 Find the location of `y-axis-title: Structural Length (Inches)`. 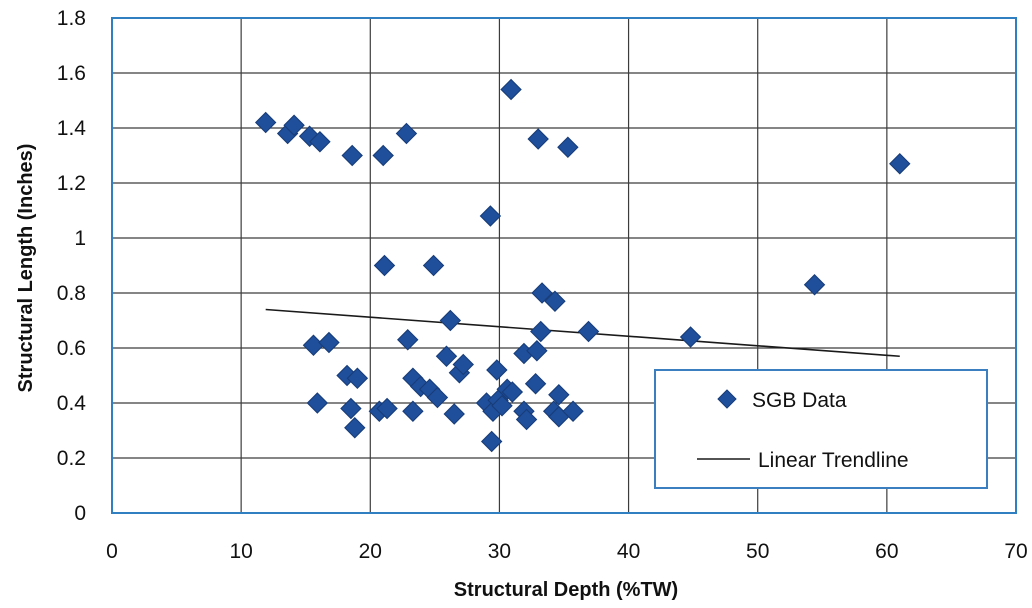

y-axis-title: Structural Length (Inches) is located at coordinates (26, 268).